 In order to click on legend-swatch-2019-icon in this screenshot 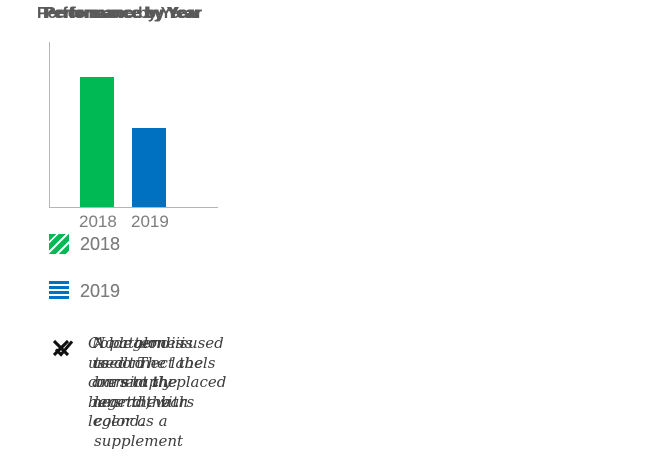, I will do `click(59, 291)`.